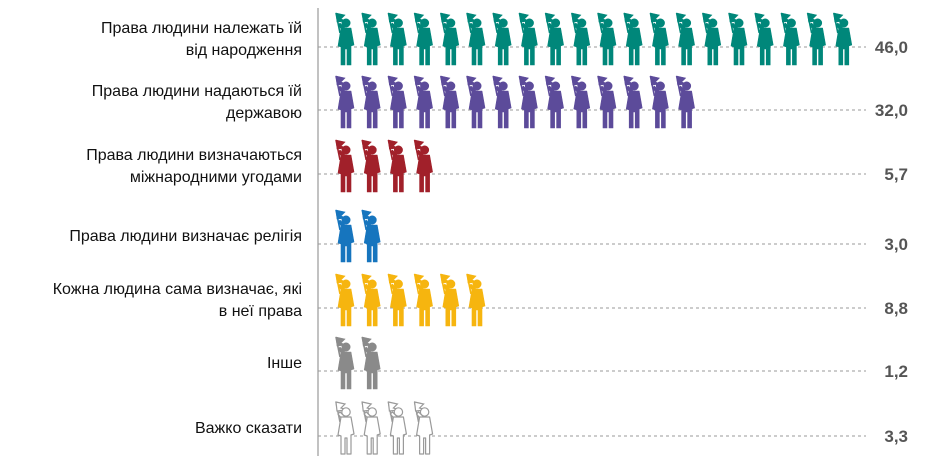  I want to click on category-label-line: Права людини визначаються, so click(194, 155).